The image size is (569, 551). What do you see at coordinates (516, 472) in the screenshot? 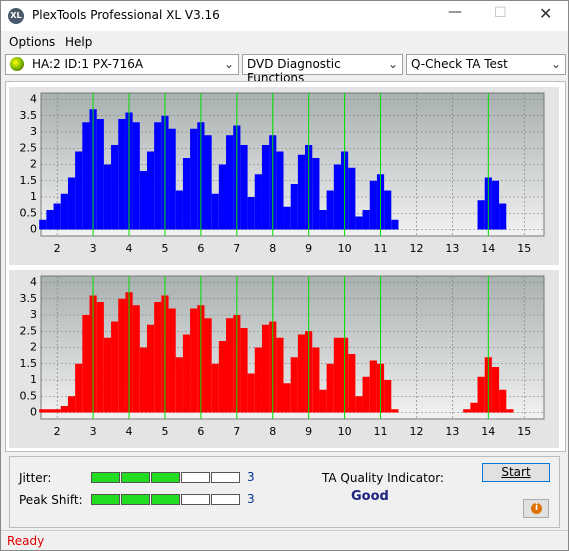
I see `start-button: Start` at bounding box center [516, 472].